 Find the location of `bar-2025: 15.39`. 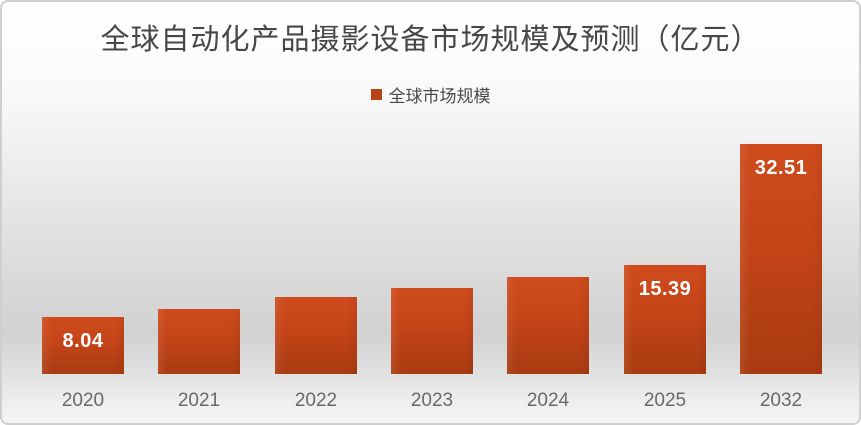

bar-2025: 15.39 is located at coordinates (665, 319).